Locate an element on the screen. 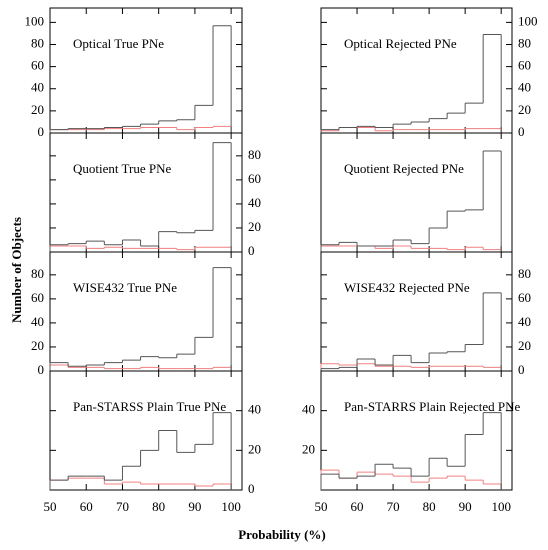 This screenshot has width=548, height=550. y-axis-title: Number of Objects is located at coordinates (16, 270).